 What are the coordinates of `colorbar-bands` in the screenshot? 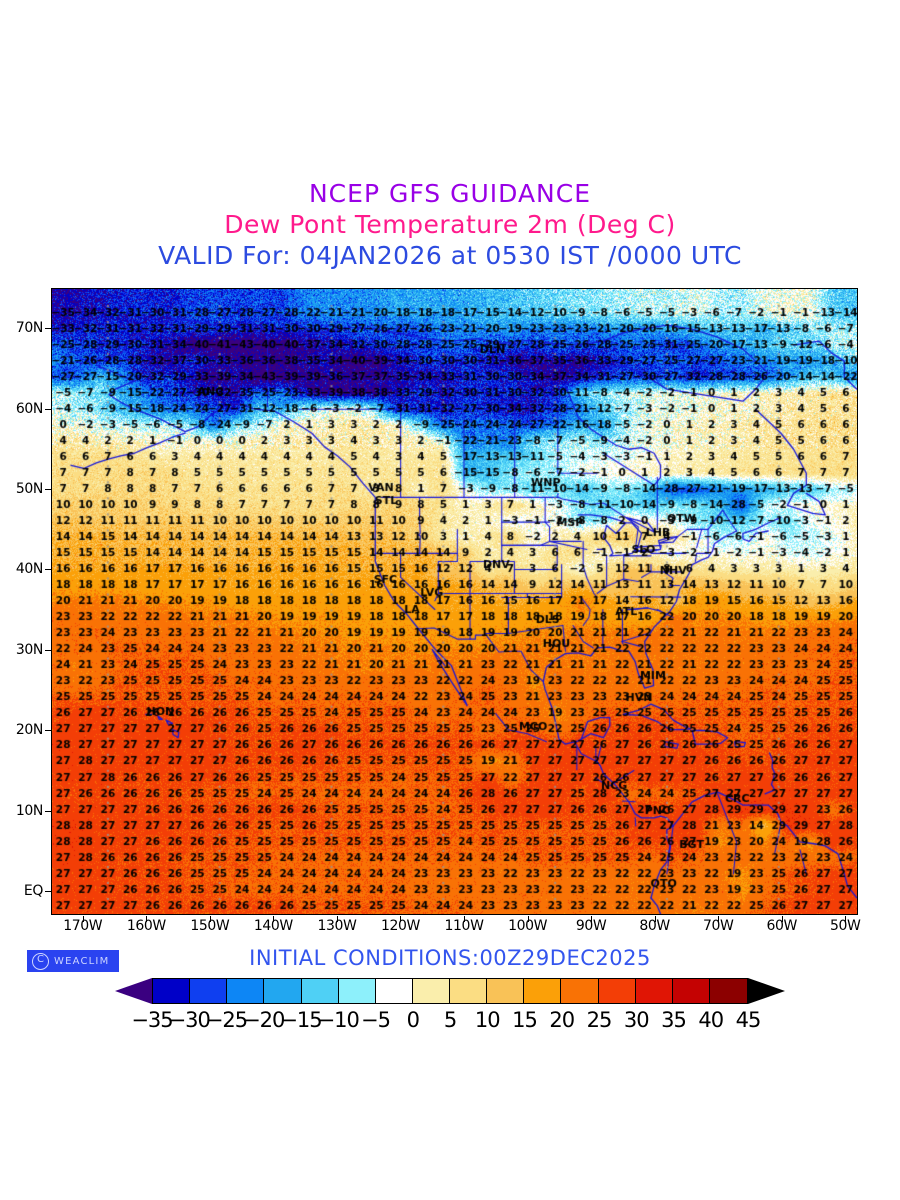 It's located at (450, 991).